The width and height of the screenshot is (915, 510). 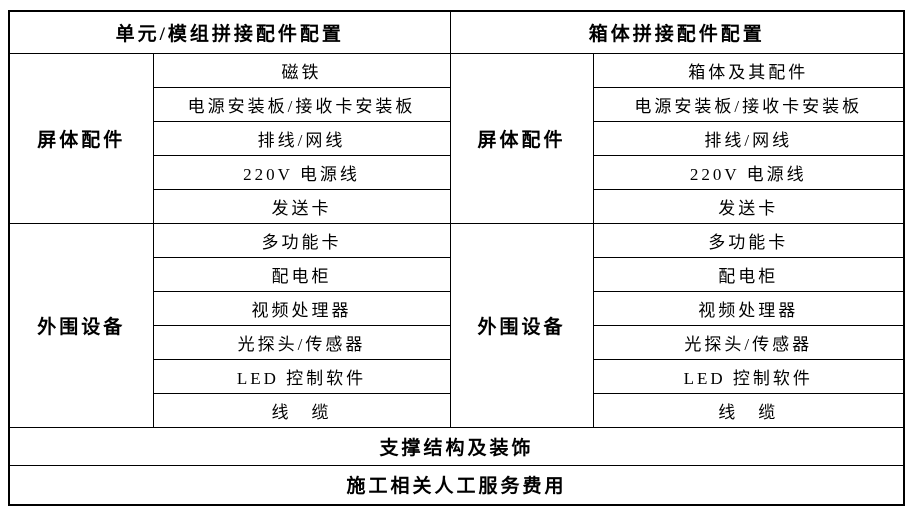 I want to click on table-row: LED 控制软件 LED 控制软件, so click(x=457, y=376).